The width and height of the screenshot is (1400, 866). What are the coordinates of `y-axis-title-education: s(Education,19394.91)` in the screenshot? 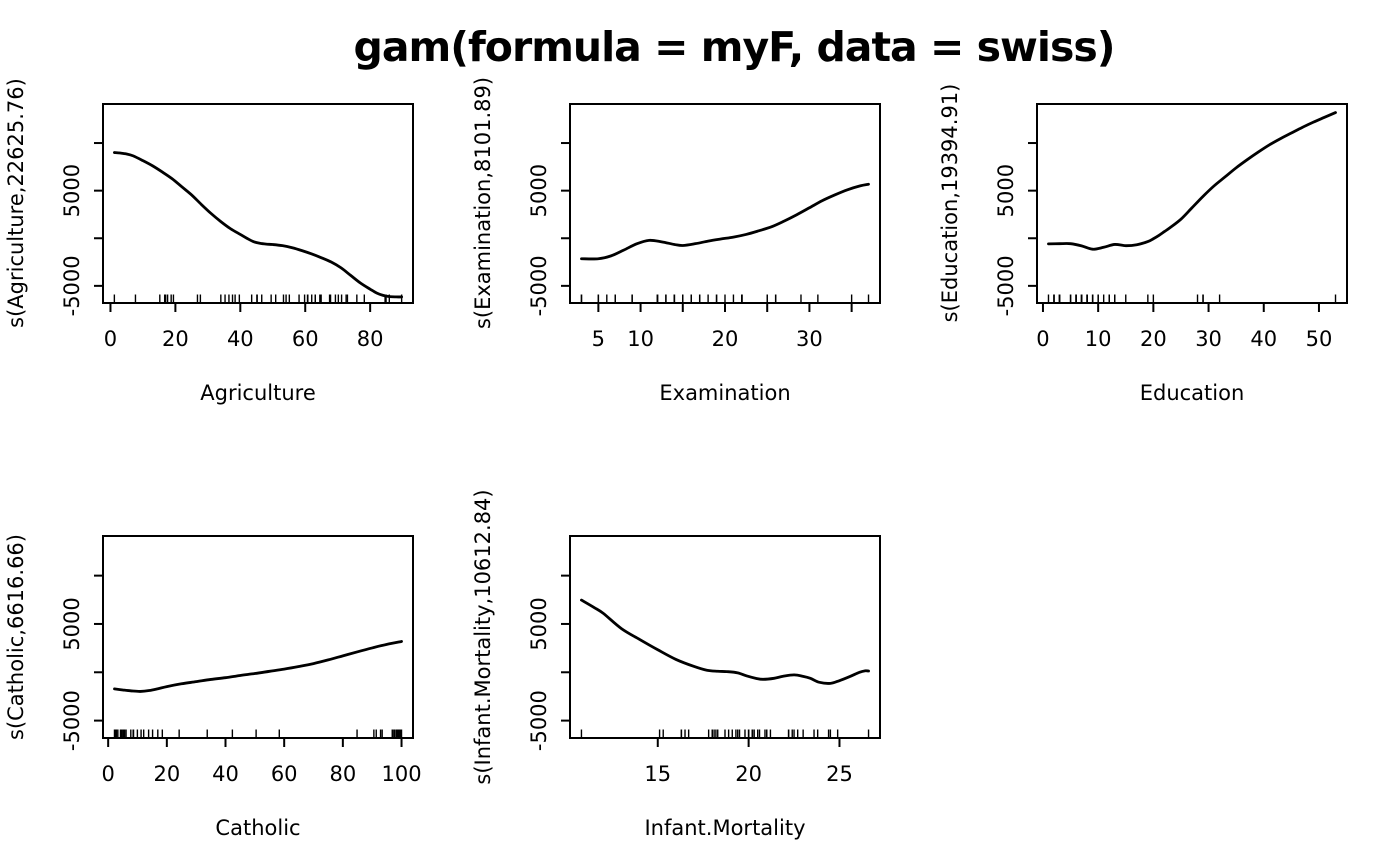 It's located at (950, 203).